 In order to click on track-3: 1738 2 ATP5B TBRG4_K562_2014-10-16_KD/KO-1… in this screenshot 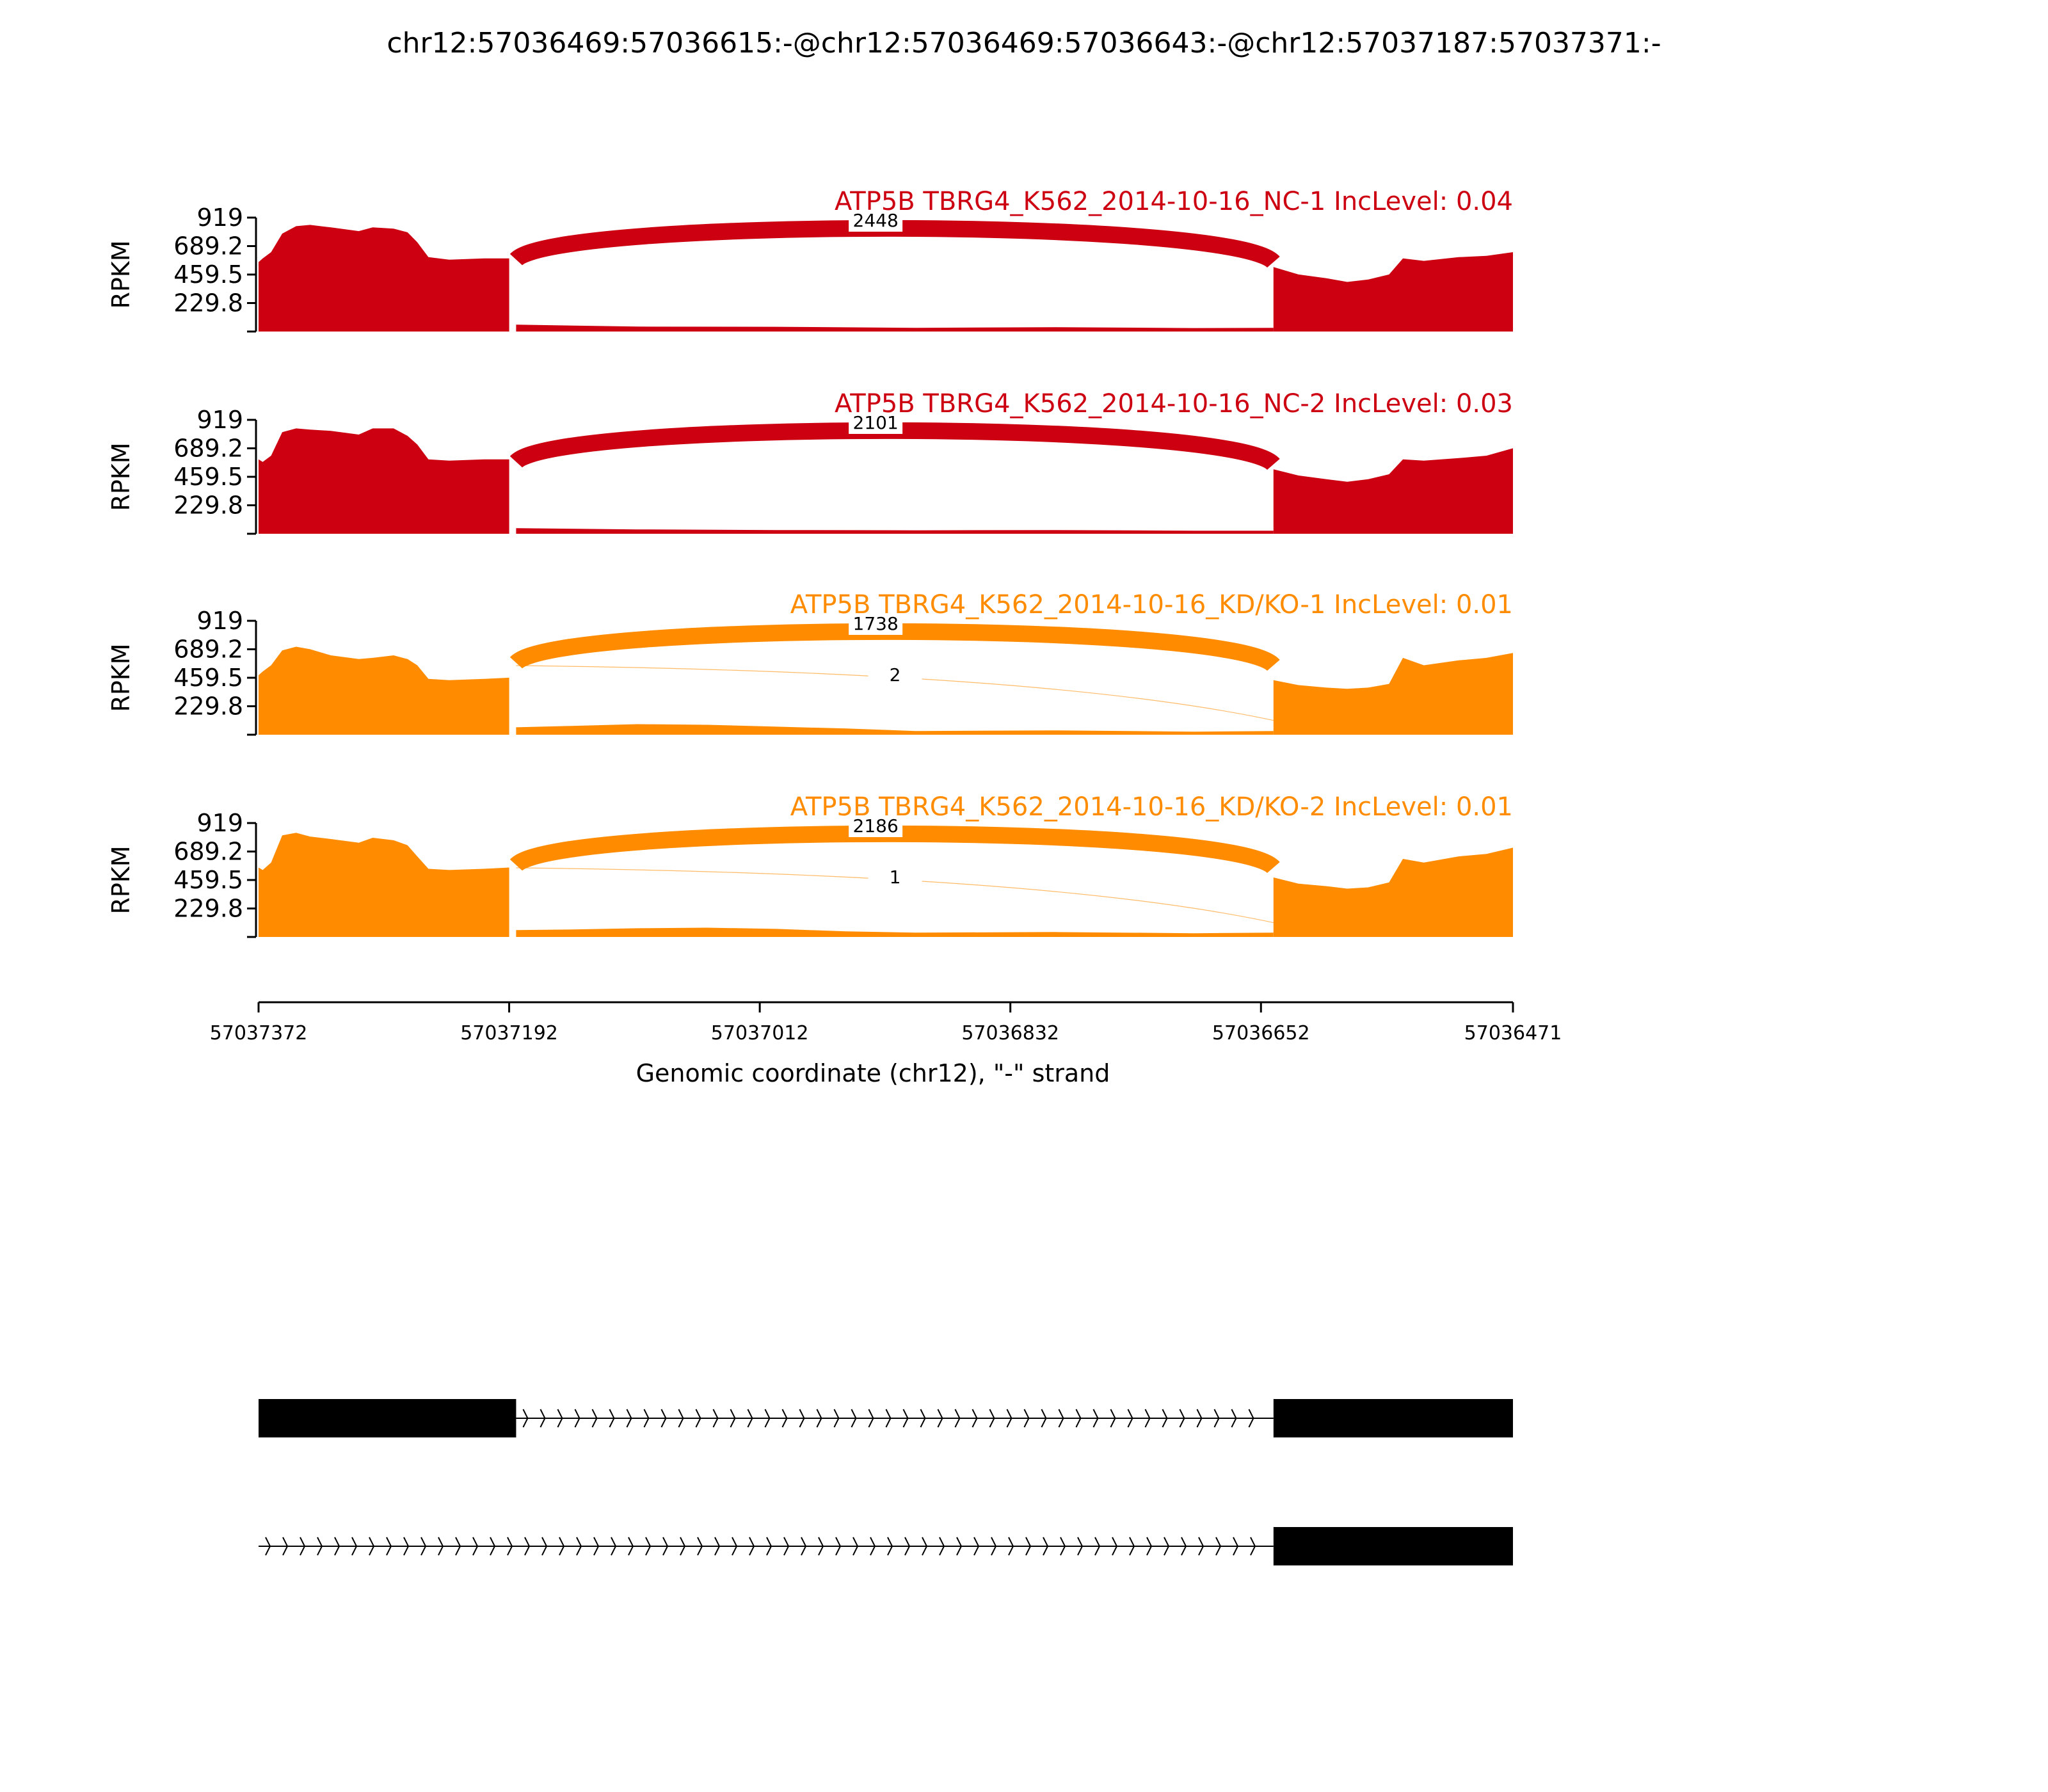, I will do `click(810, 663)`.